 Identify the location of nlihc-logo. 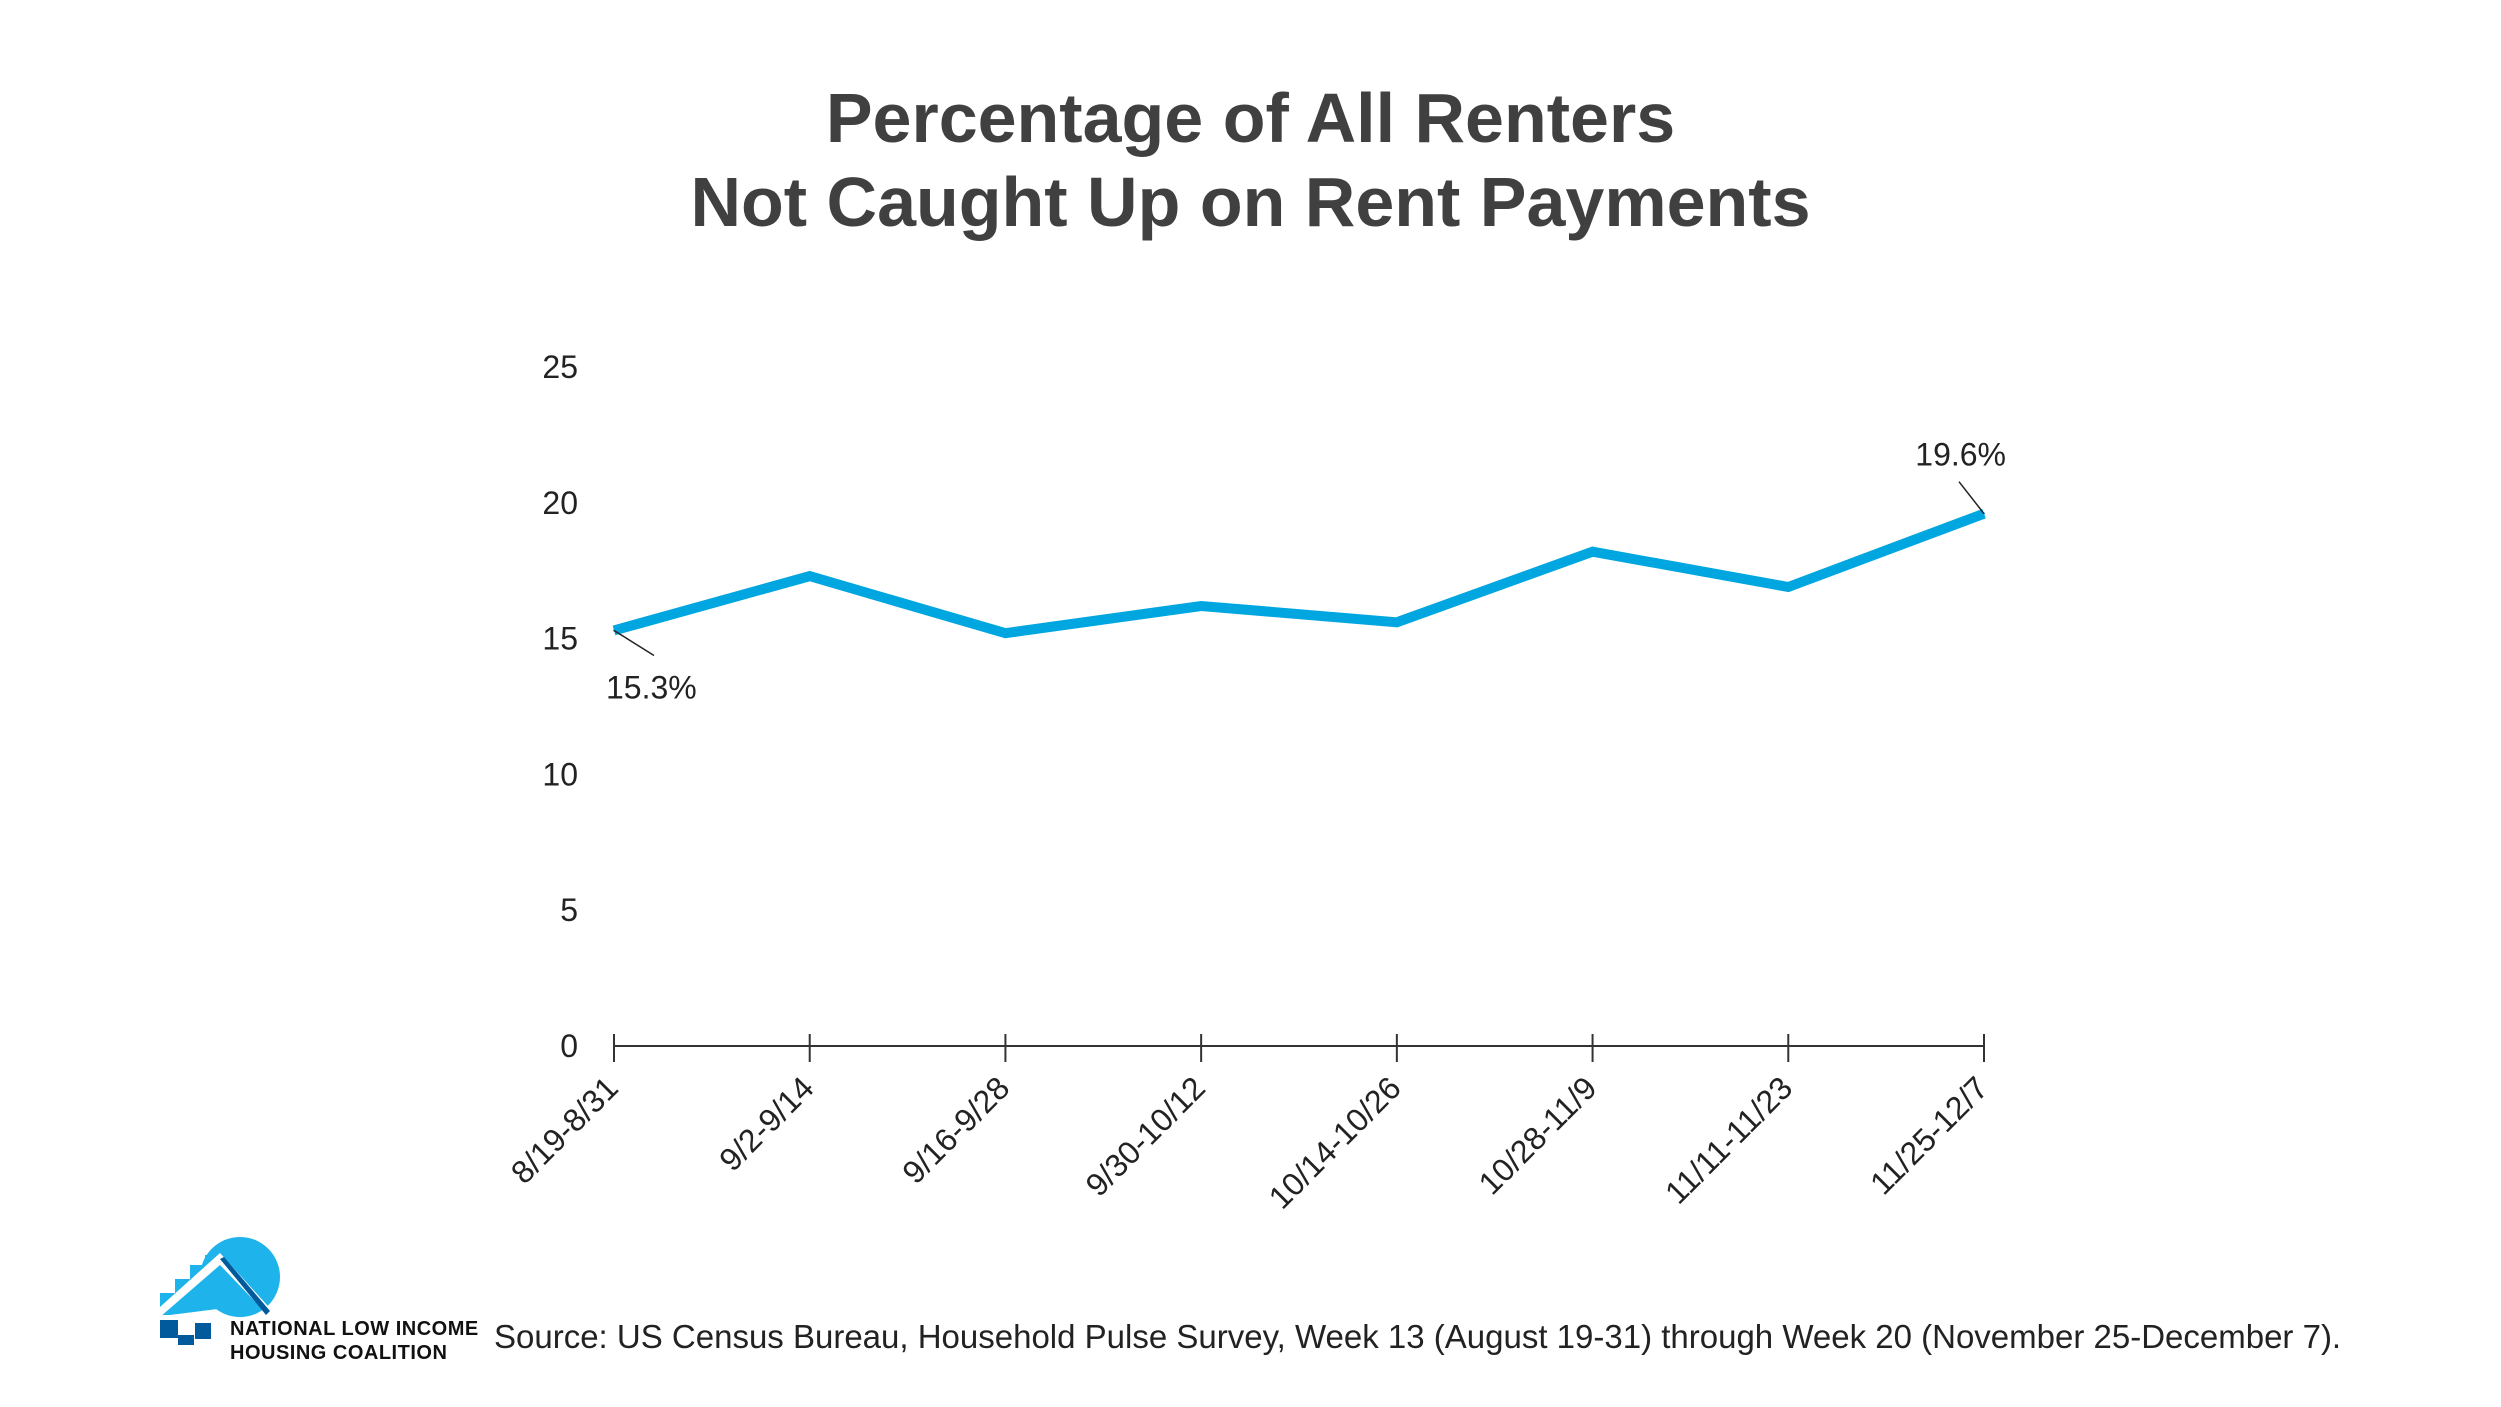
(215, 1292).